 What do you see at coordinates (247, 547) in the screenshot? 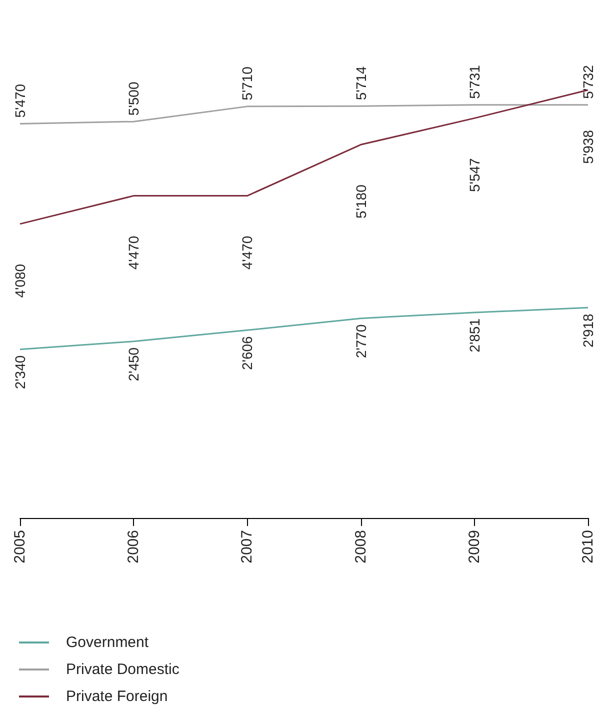
I see `x-tick-label: 2007` at bounding box center [247, 547].